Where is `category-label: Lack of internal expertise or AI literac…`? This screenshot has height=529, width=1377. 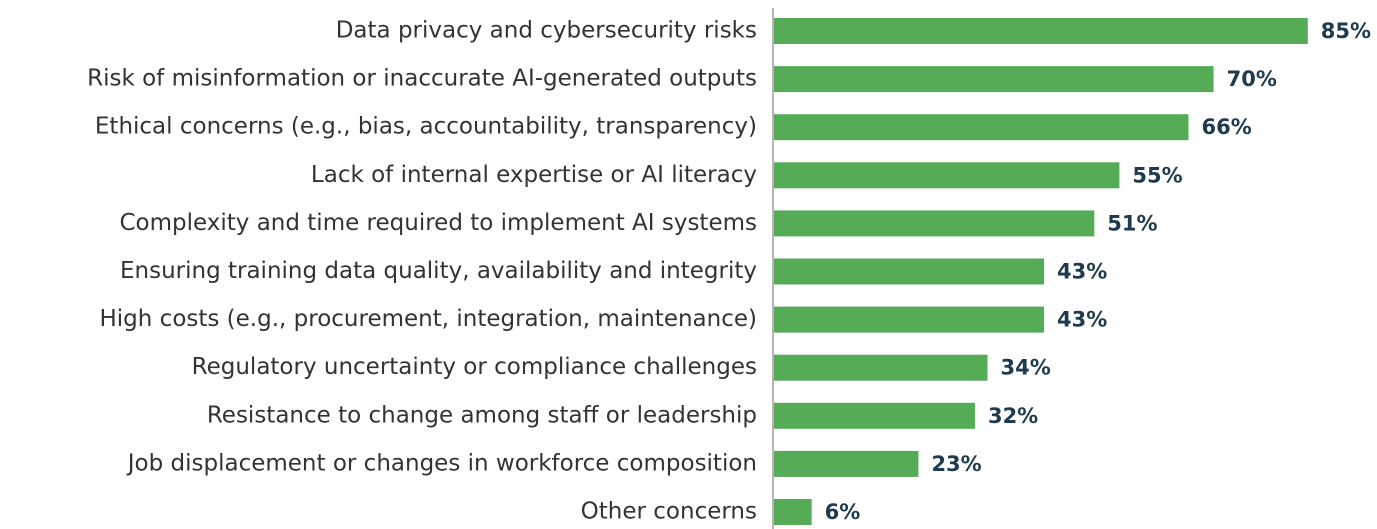
category-label: Lack of internal expertise or AI literac… is located at coordinates (534, 175).